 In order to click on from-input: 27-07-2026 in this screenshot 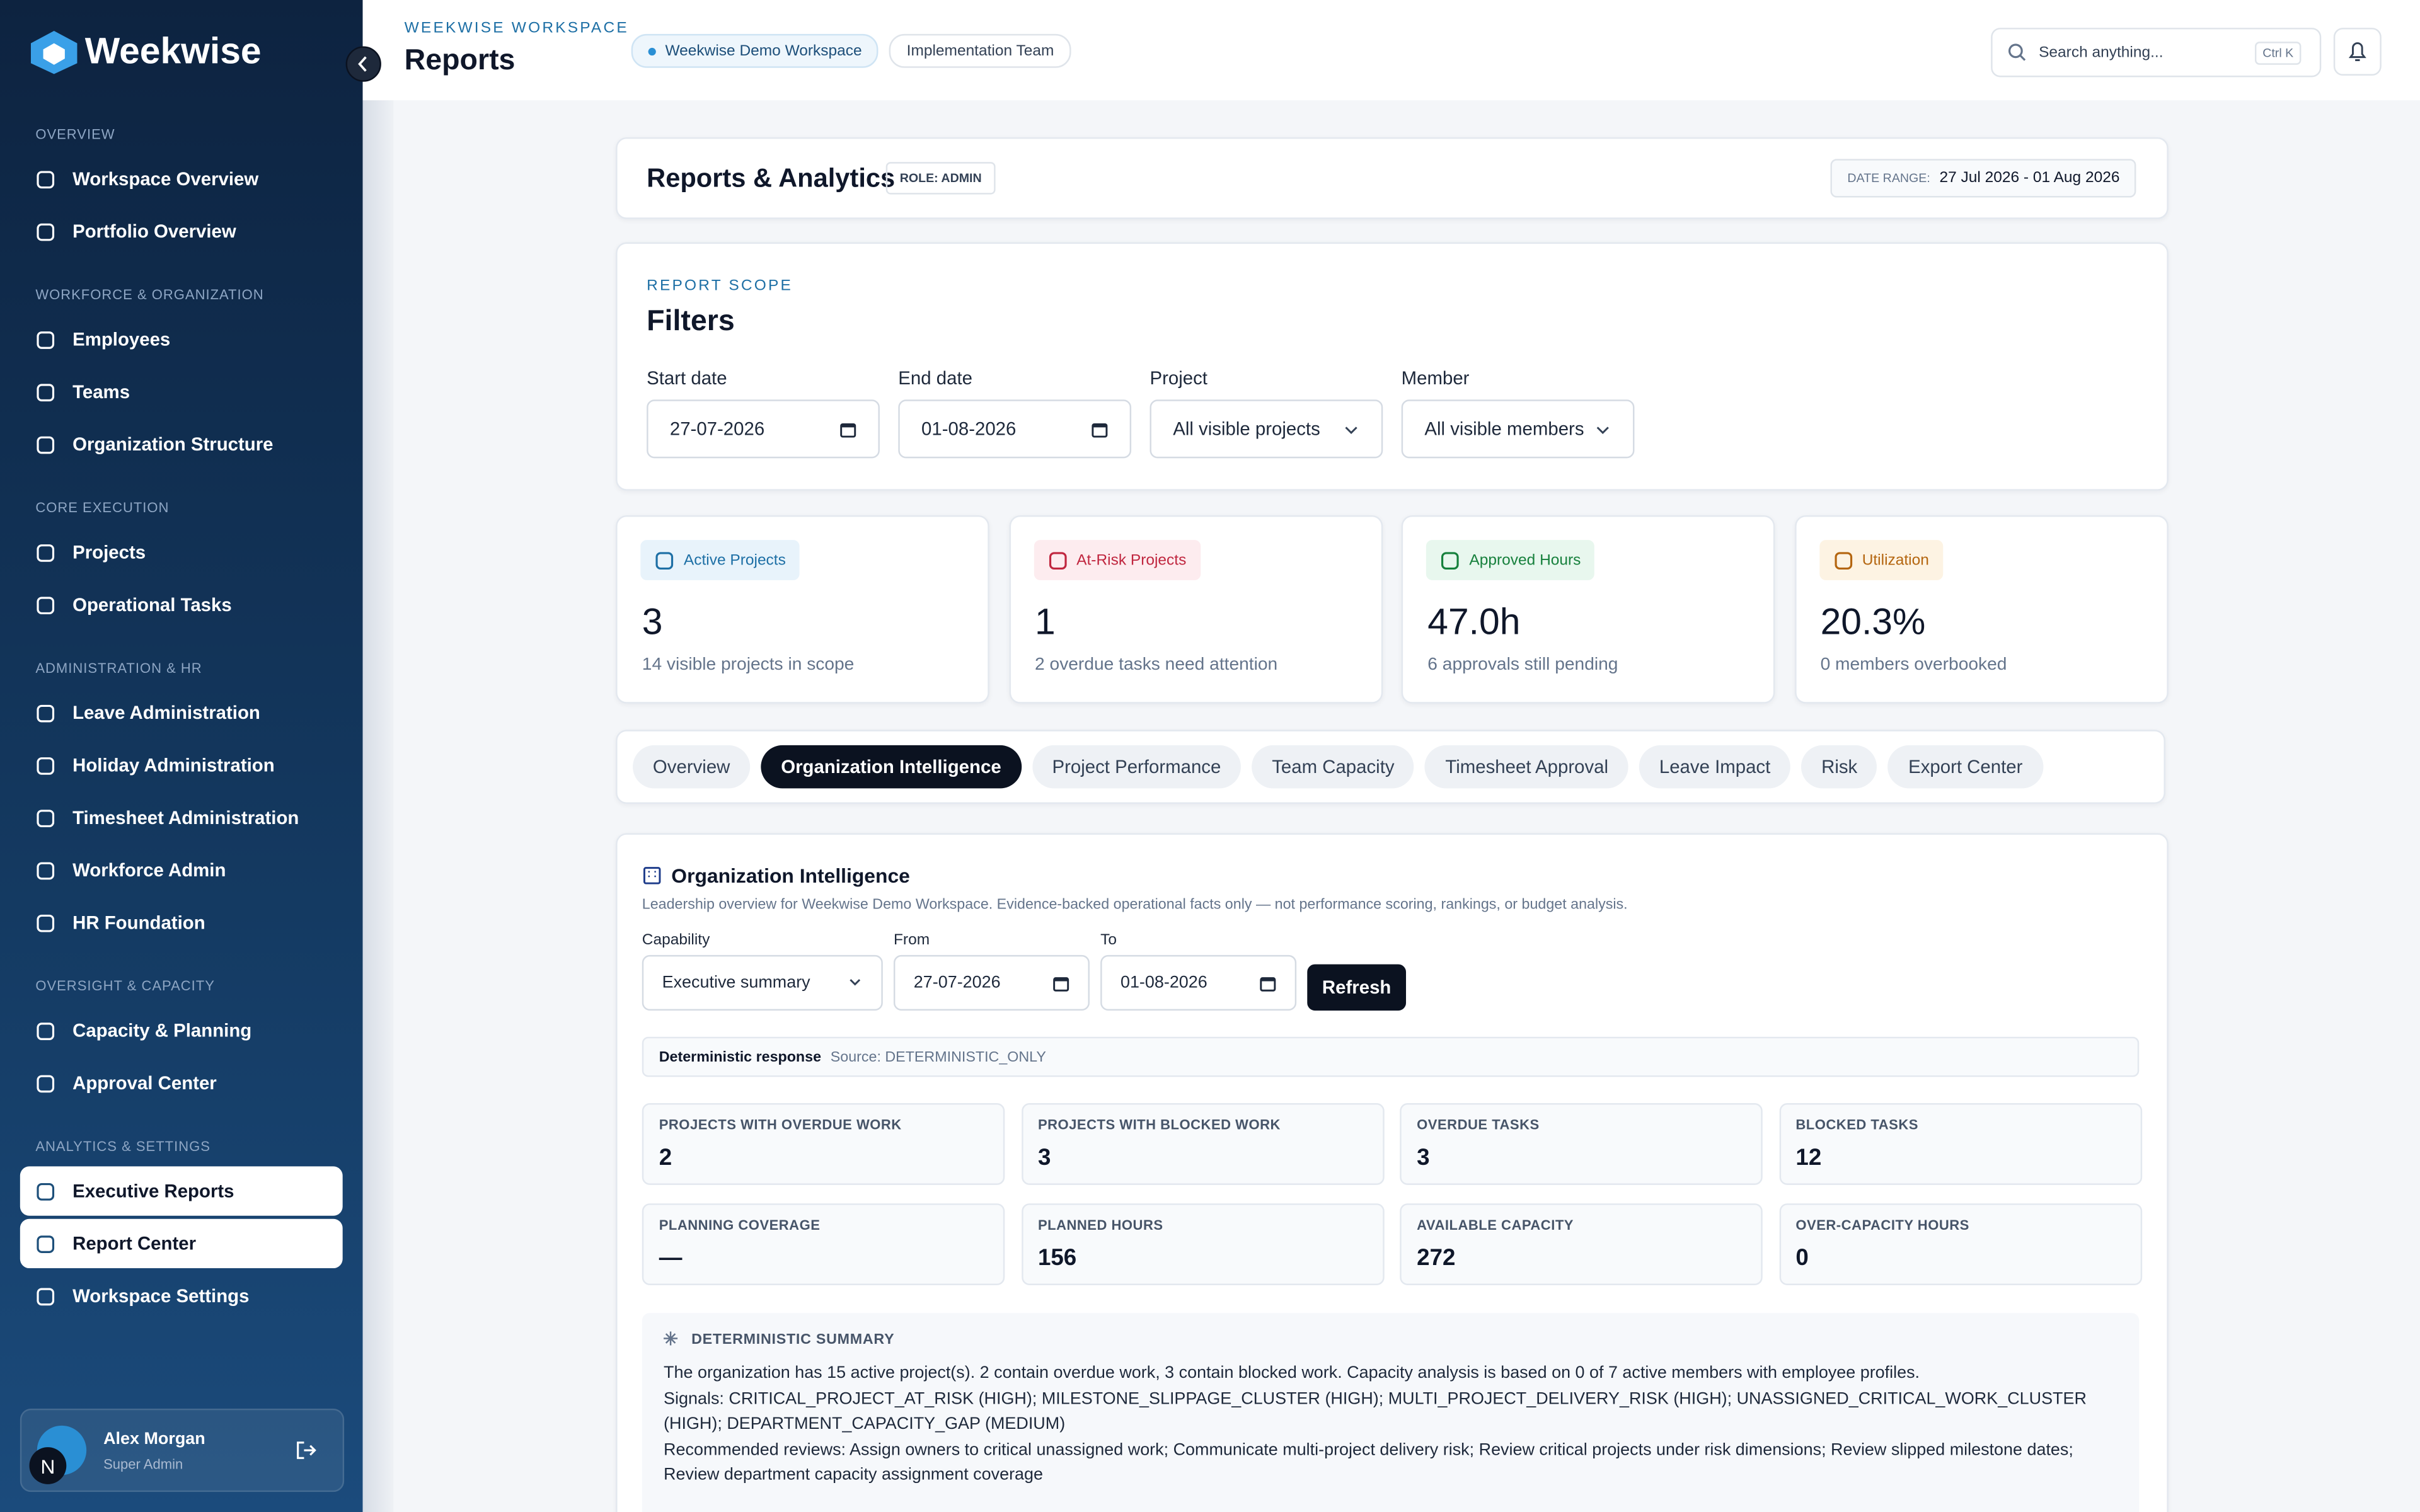, I will do `click(992, 982)`.